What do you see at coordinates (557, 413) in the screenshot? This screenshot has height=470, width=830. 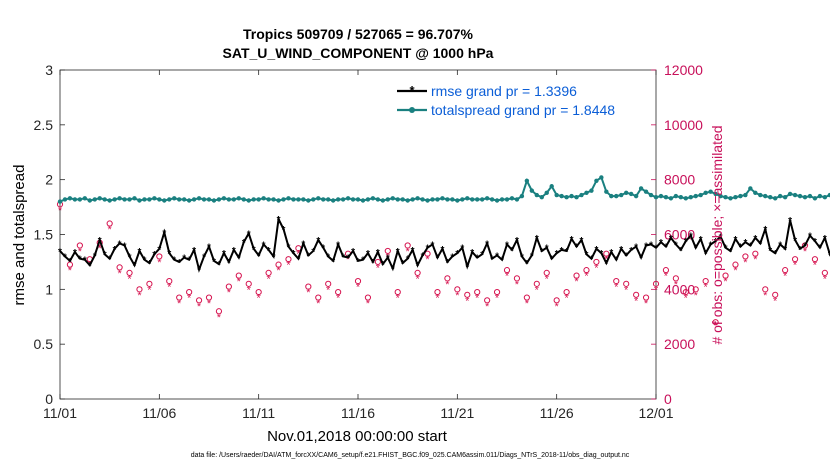 I see `x-tick-label: 11/26` at bounding box center [557, 413].